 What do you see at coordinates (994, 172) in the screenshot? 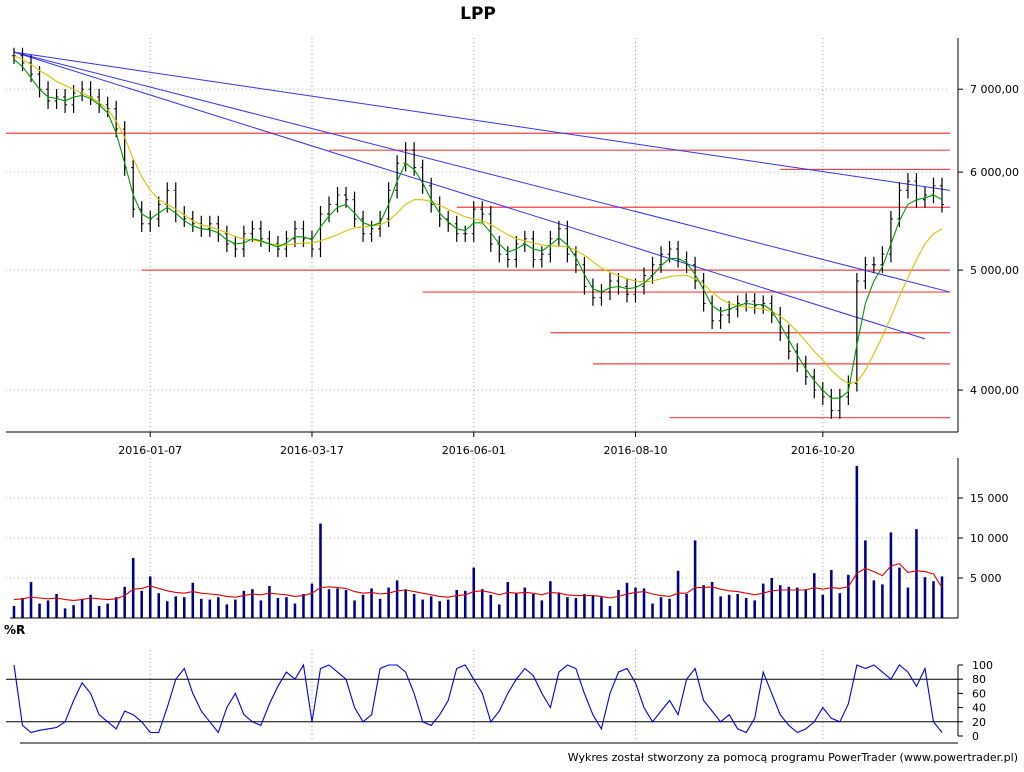
I see `price-y-tick-label: 6 000,00` at bounding box center [994, 172].